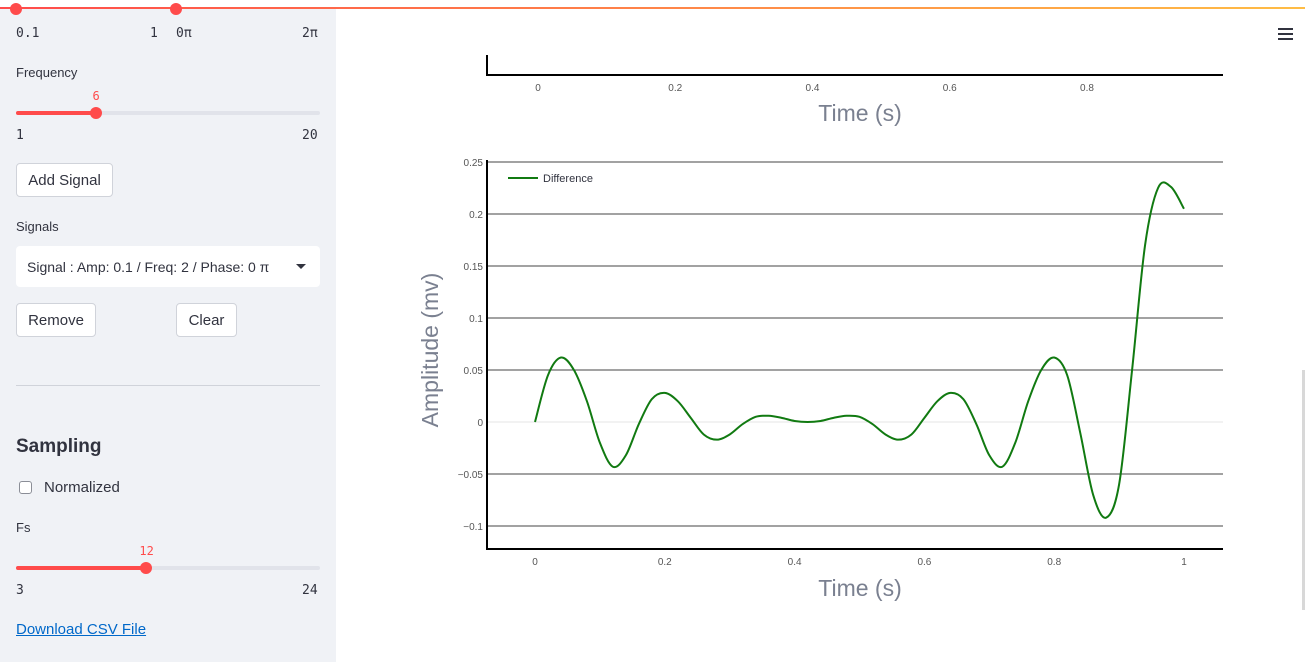  What do you see at coordinates (476, 215) in the screenshot?
I see `y-tick-label: 0.2` at bounding box center [476, 215].